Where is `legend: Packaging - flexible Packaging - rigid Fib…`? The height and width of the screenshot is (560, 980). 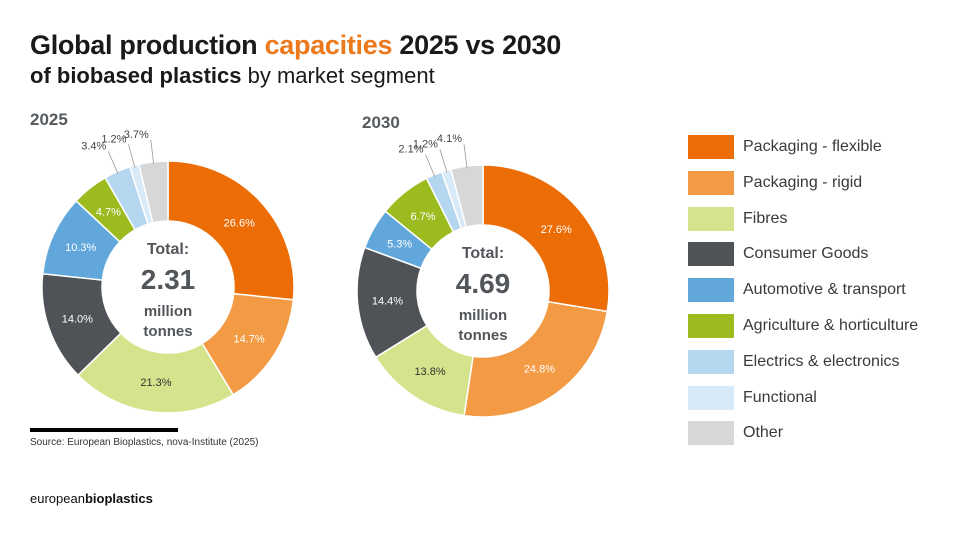 legend: Packaging - flexible Packaging - rigid Fib… is located at coordinates (803, 296).